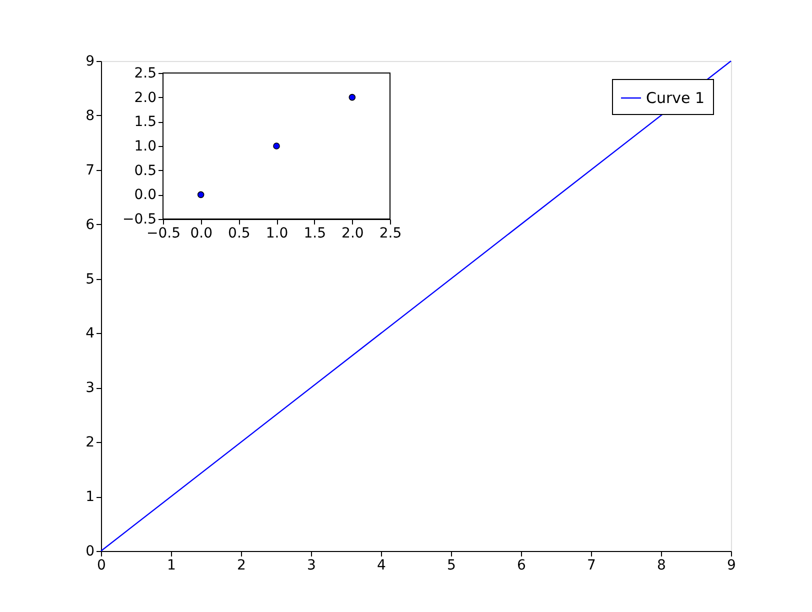  Describe the element at coordinates (353, 234) in the screenshot. I see `x-tick-label: 2.0` at that location.